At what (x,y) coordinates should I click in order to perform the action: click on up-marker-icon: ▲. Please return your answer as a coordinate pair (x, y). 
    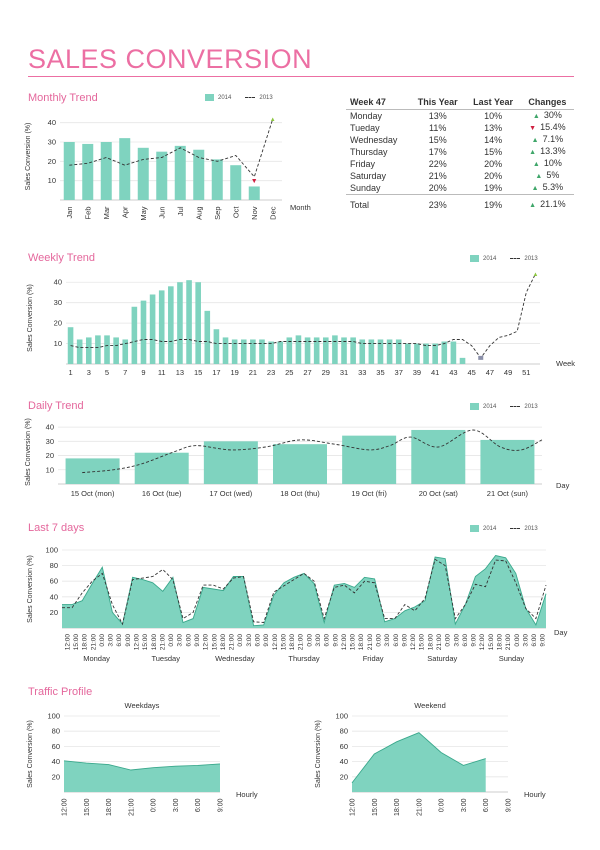
    Looking at the image, I should click on (535, 275).